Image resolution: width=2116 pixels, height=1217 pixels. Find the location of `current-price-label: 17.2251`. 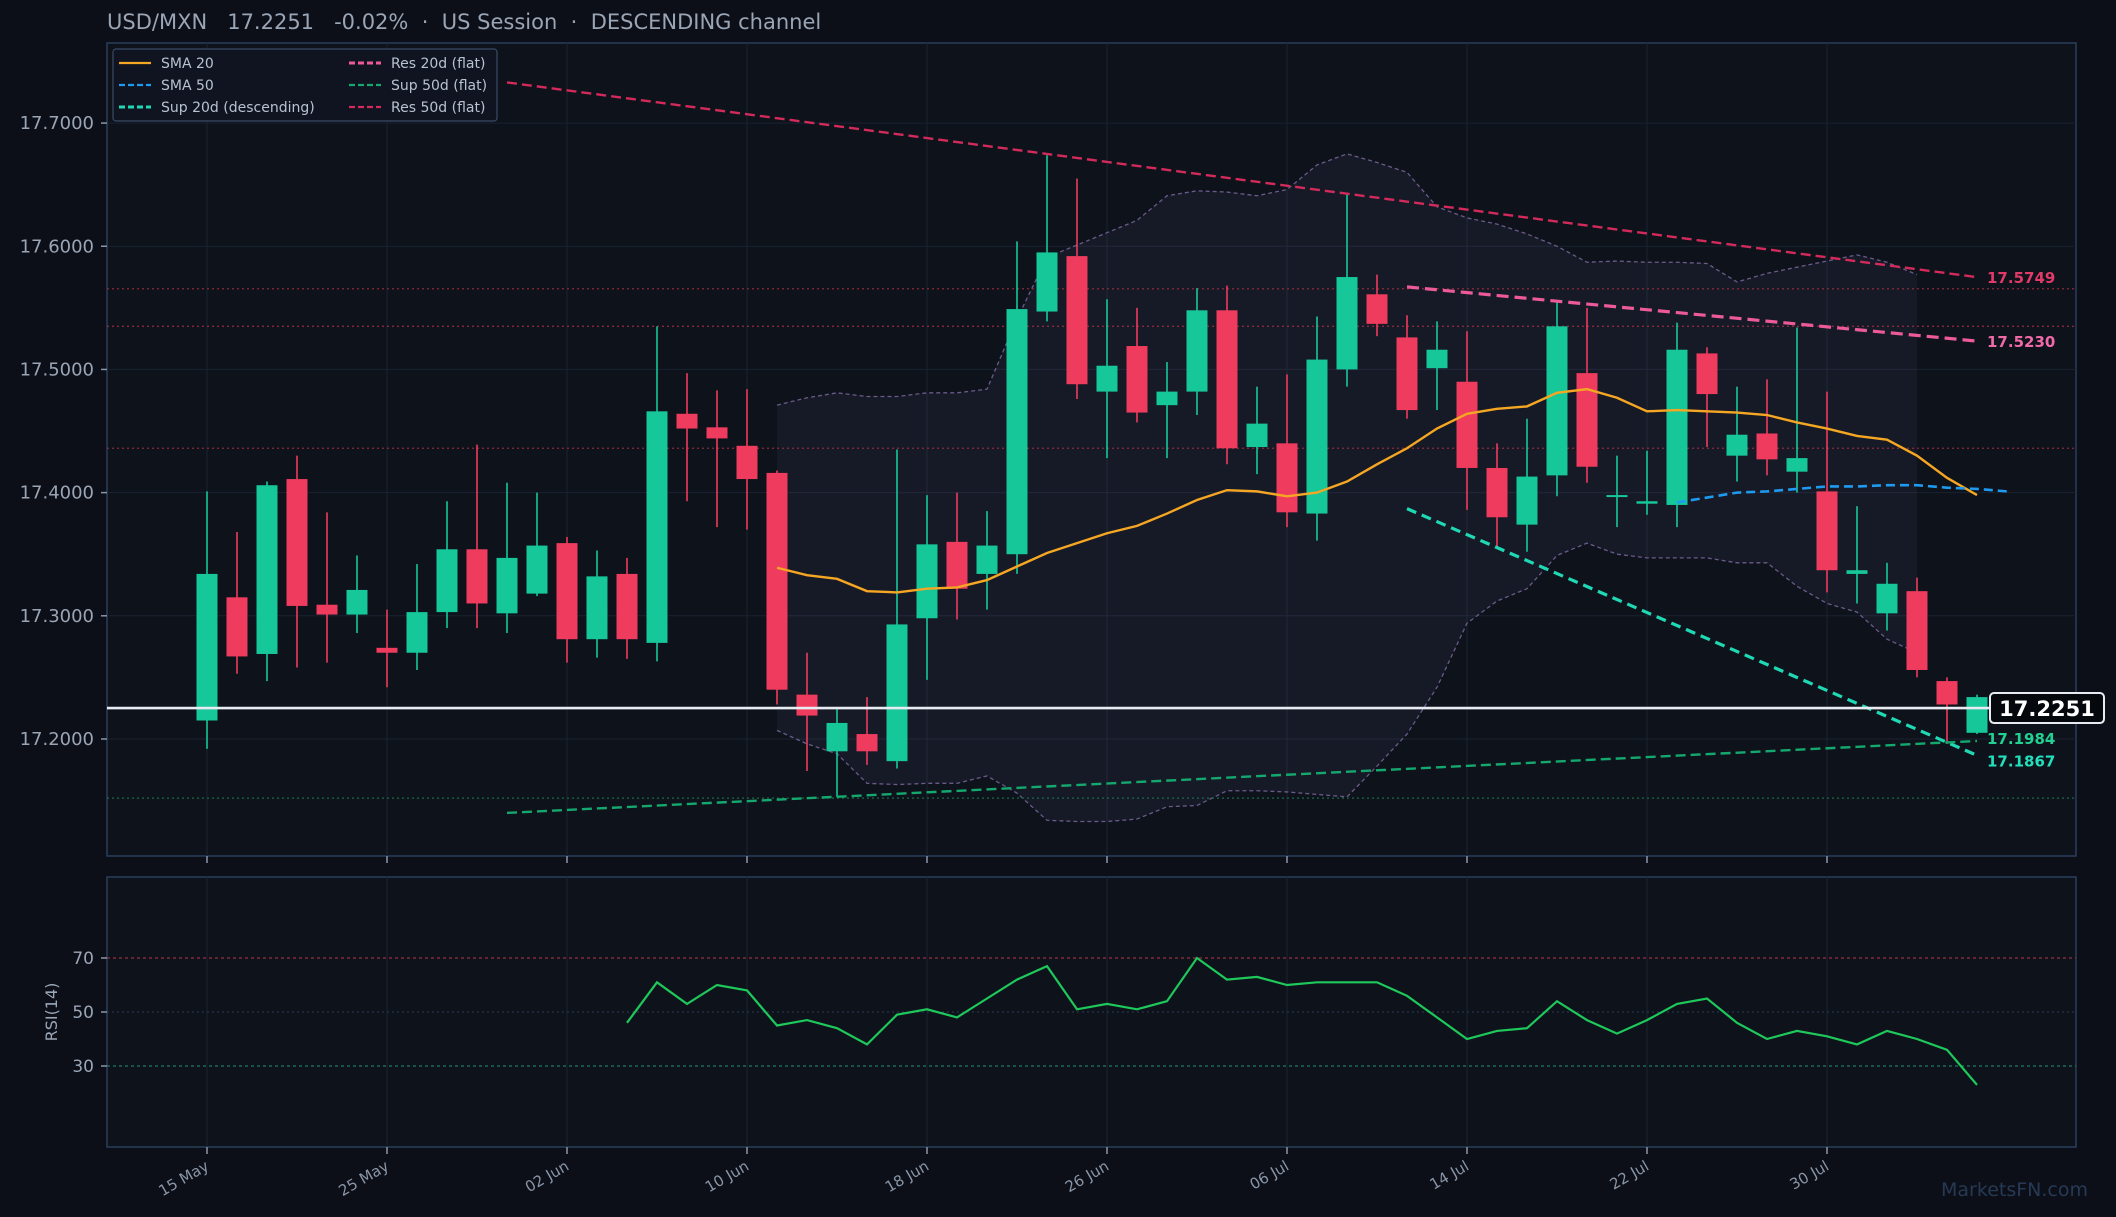

current-price-label: 17.2251 is located at coordinates (2047, 709).